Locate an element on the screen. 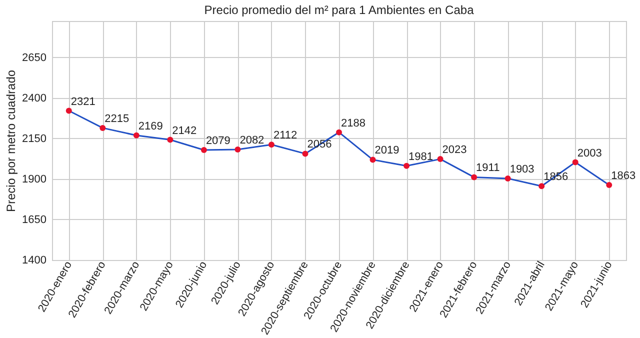 This screenshot has width=640, height=338. y-axis-title: Precio por metro cuadrado is located at coordinates (11, 141).